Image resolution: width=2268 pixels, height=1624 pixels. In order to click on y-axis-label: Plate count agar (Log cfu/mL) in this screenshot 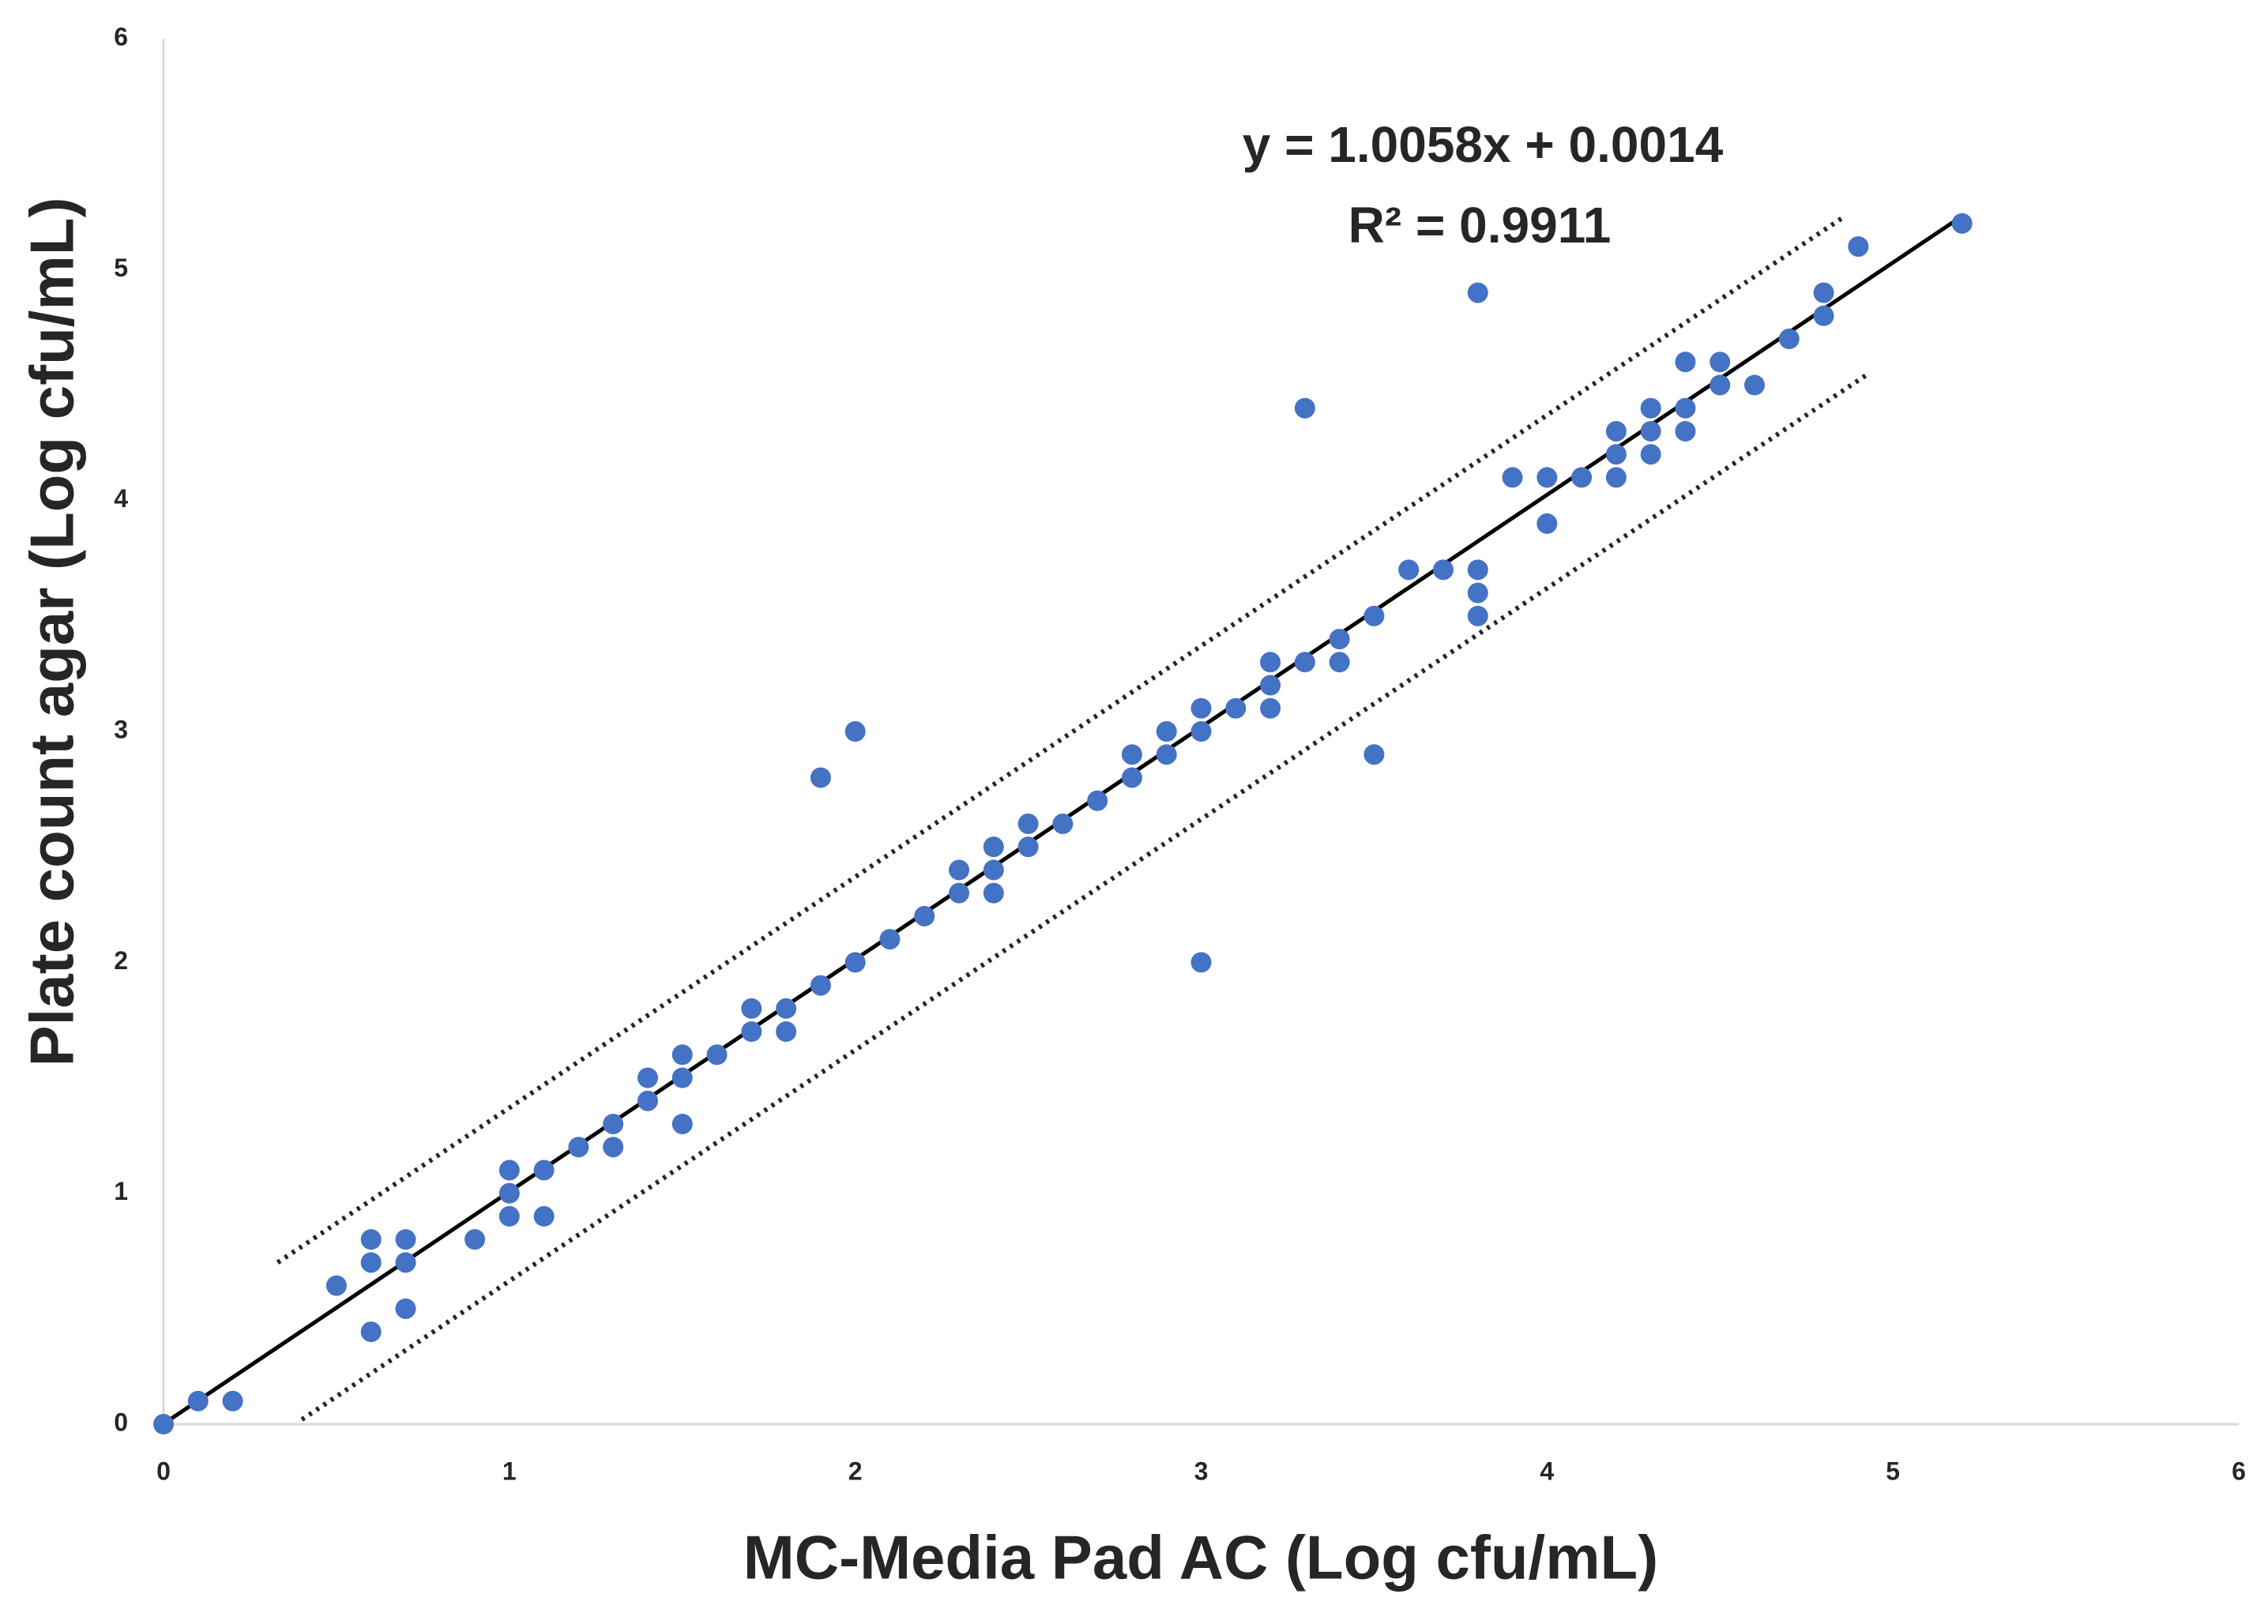, I will do `click(52, 632)`.